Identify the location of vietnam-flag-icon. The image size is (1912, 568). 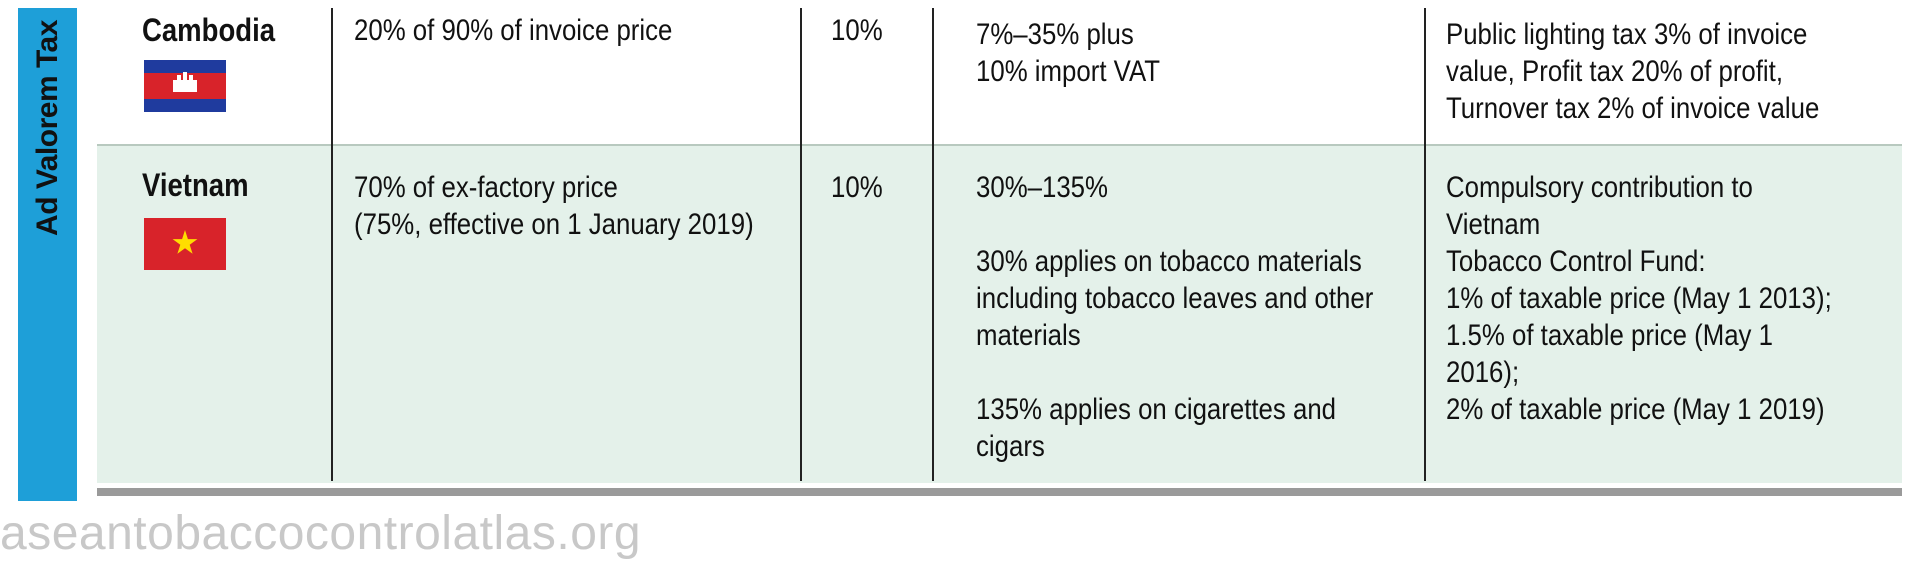
(185, 244).